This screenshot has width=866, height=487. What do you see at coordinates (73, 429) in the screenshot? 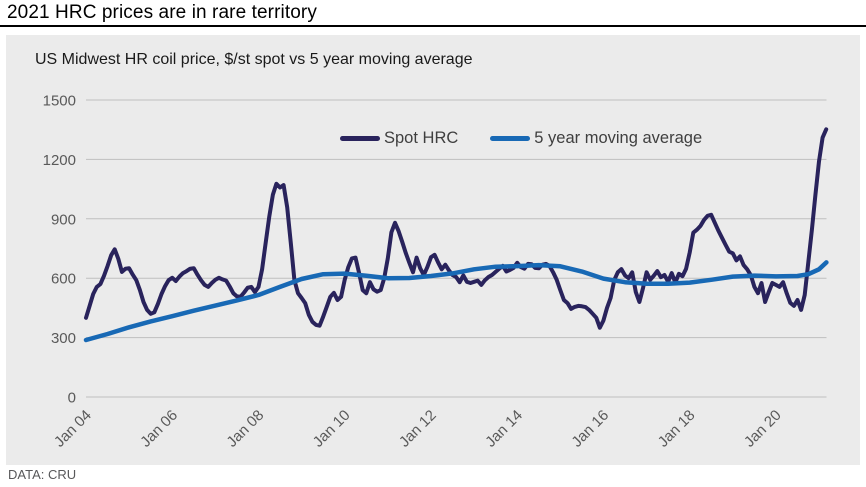
I see `x-tick-label: Jan 04` at bounding box center [73, 429].